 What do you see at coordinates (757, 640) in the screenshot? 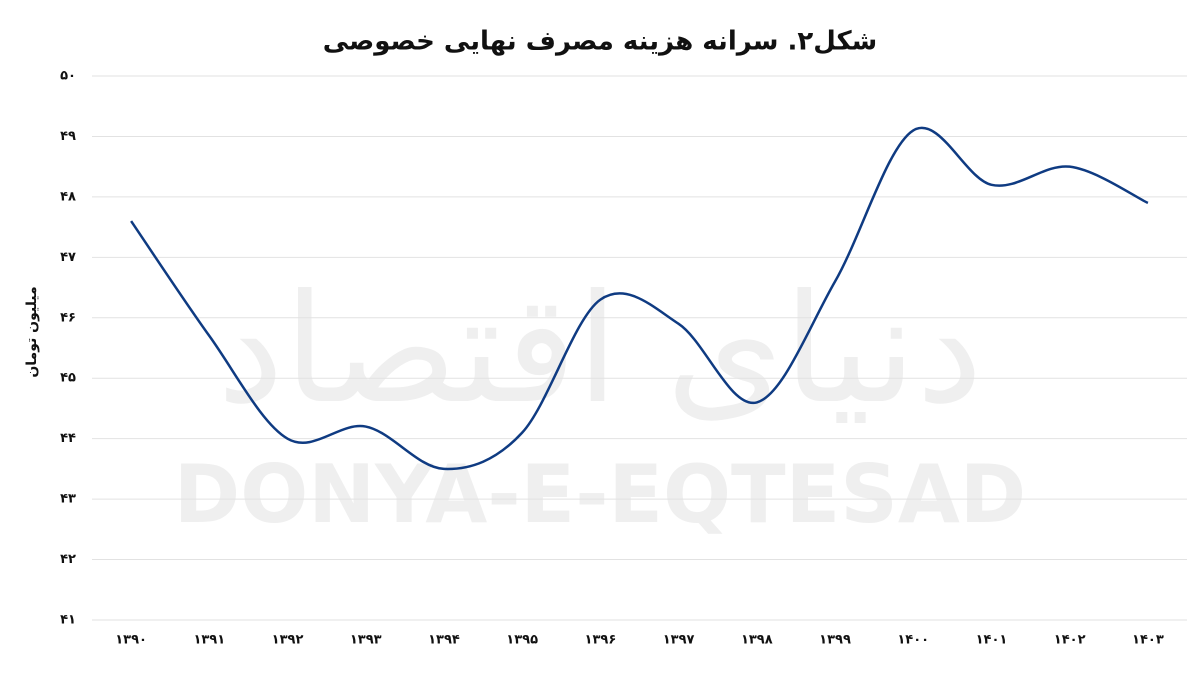
I see `x-tick-label: ۱۳۹۸` at bounding box center [757, 640].